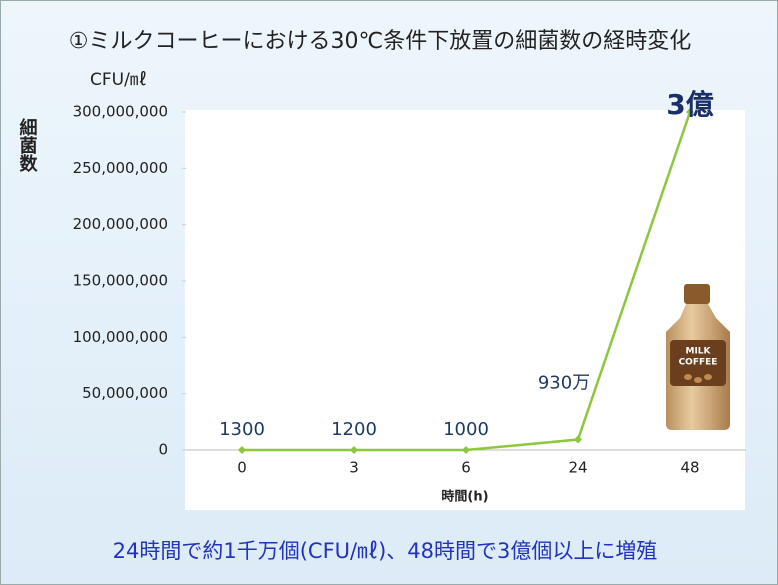 The width and height of the screenshot is (778, 585). What do you see at coordinates (27, 145) in the screenshot?
I see `y-axis-label: 細菌数` at bounding box center [27, 145].